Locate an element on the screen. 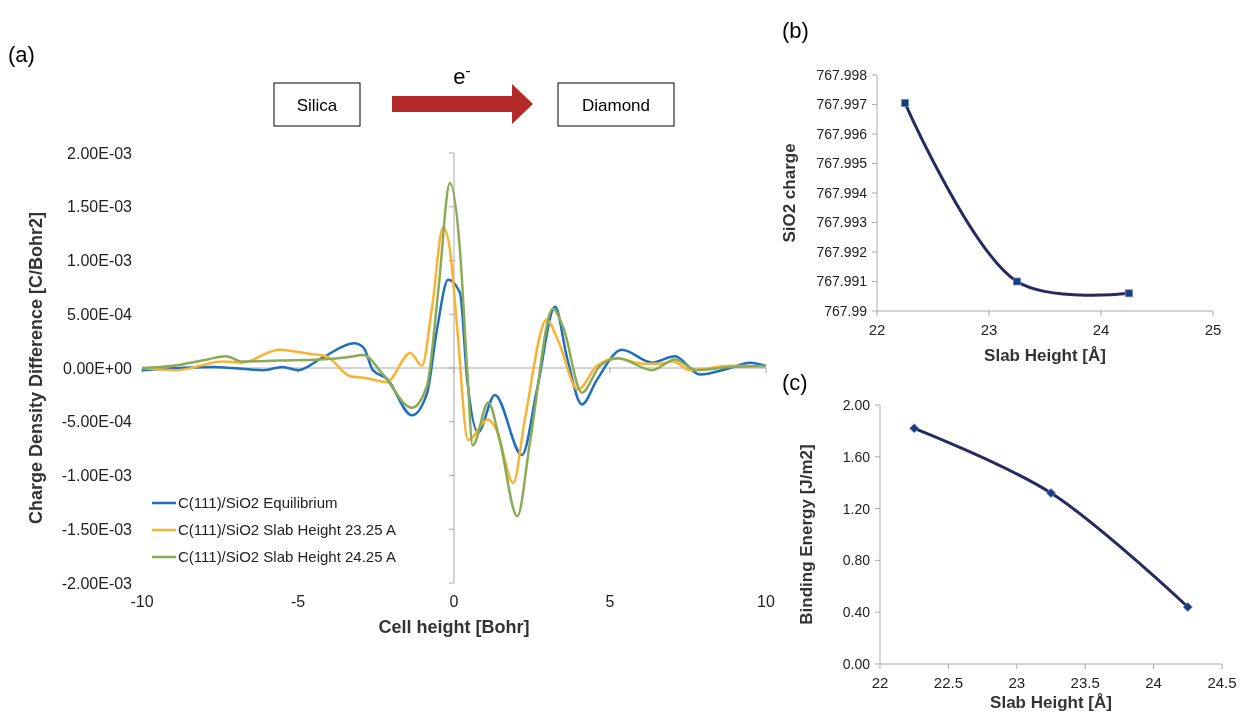 Image resolution: width=1240 pixels, height=722 pixels. x-tick-label: -5 is located at coordinates (298, 601).